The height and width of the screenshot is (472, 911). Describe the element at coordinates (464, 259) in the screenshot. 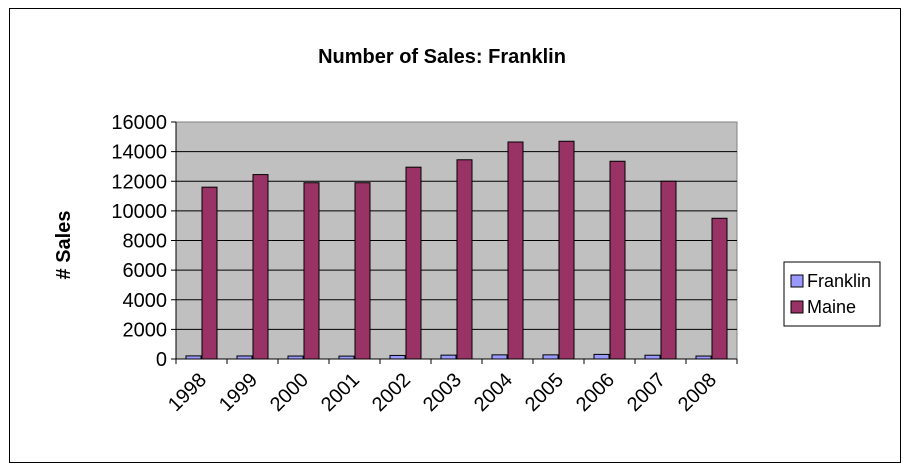

I see `bar-maine-2003` at that location.